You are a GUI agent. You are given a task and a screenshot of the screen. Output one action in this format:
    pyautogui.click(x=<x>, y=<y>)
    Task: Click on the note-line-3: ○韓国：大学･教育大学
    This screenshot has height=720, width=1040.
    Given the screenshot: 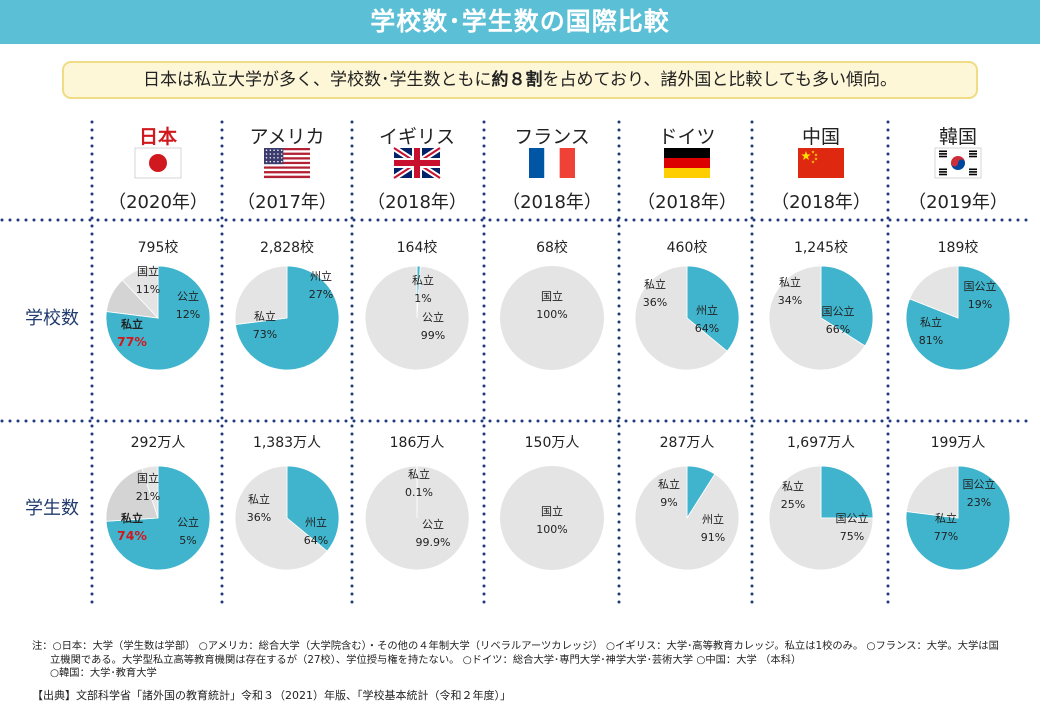 What is the action you would take?
    pyautogui.click(x=103, y=673)
    